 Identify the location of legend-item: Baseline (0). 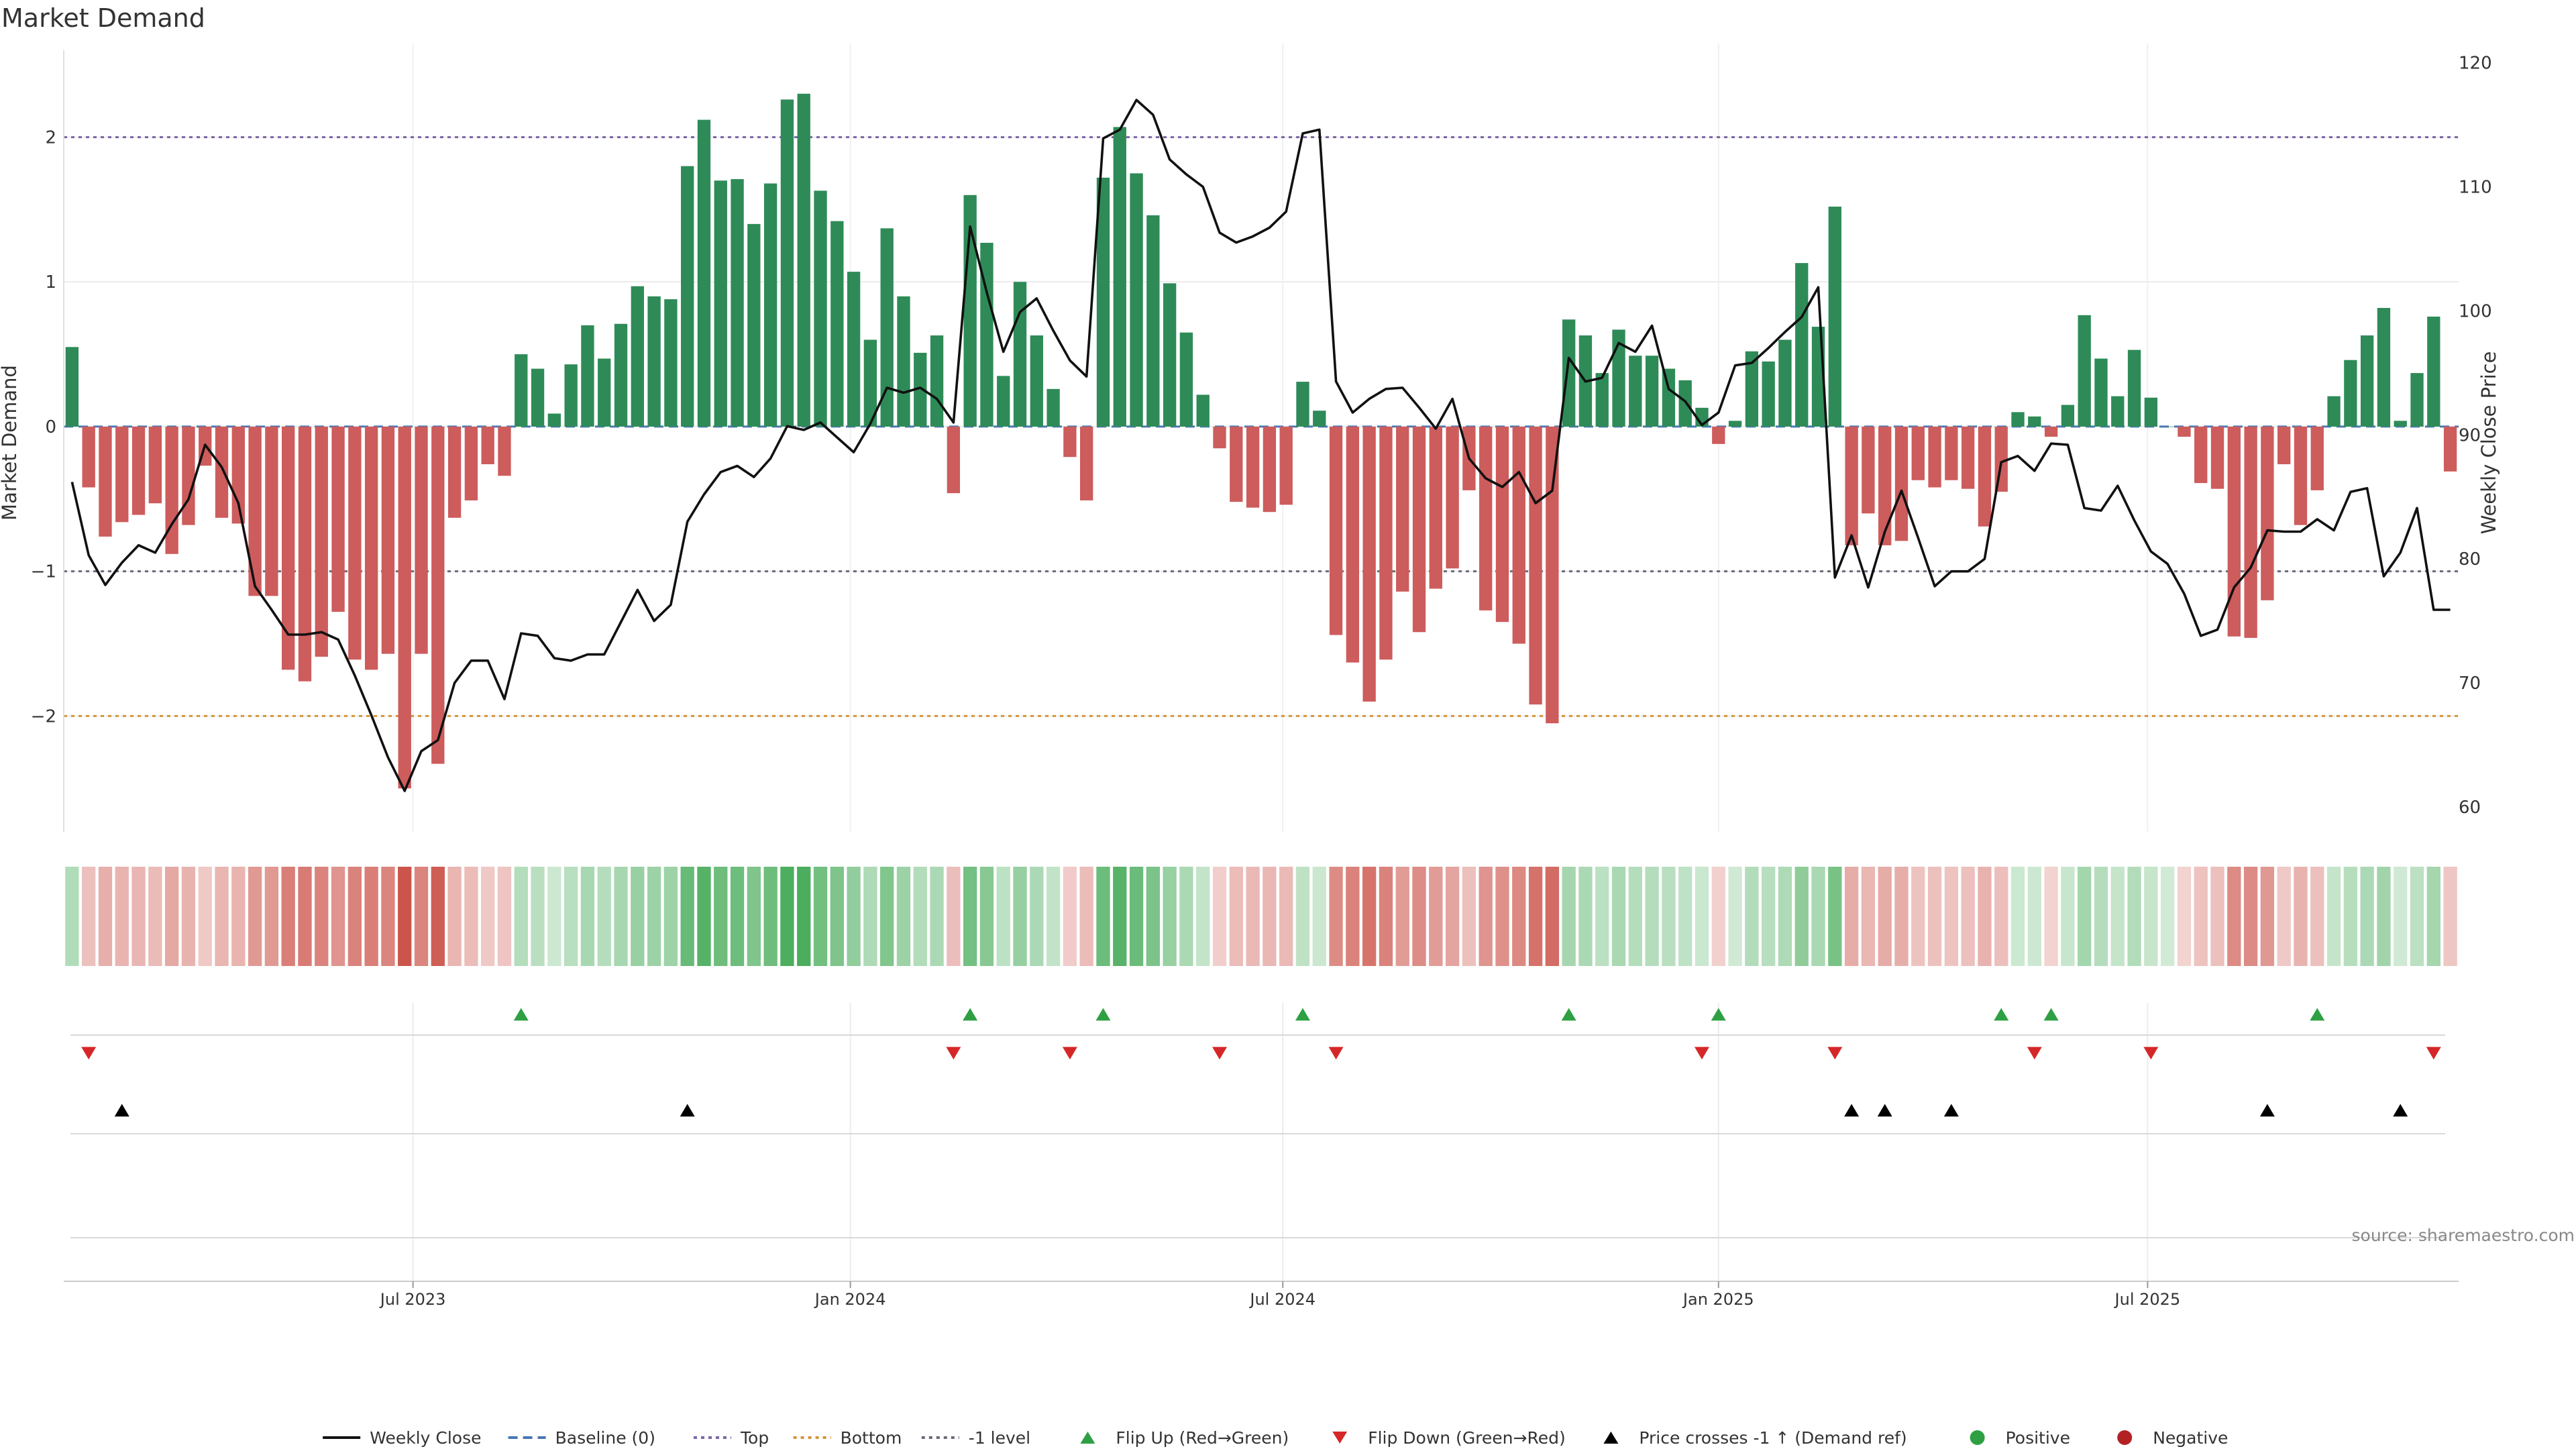
(581, 1438).